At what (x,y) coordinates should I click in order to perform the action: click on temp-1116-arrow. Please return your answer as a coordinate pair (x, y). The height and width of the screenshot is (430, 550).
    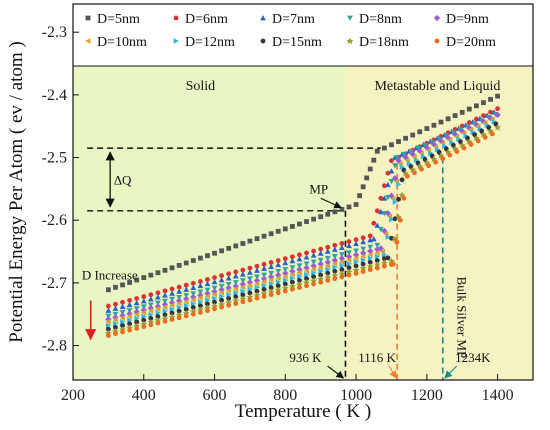
    Looking at the image, I should click on (392, 372).